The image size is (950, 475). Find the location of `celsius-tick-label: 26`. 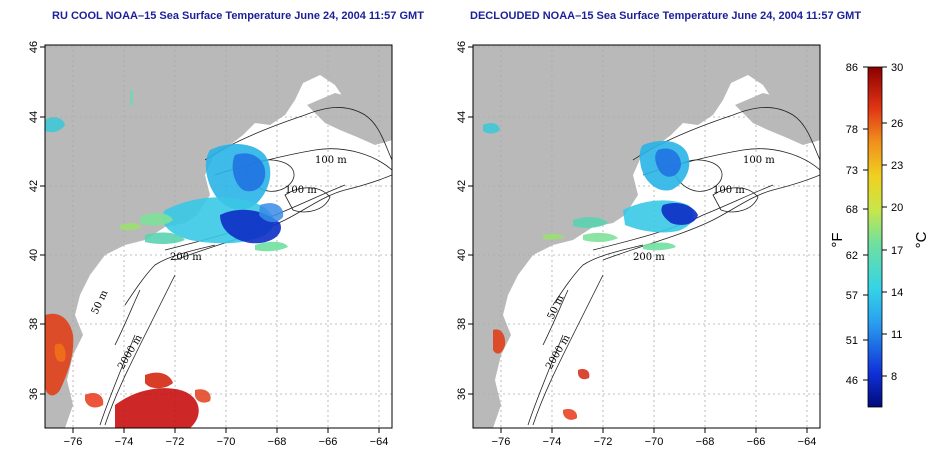

celsius-tick-label: 26 is located at coordinates (897, 124).